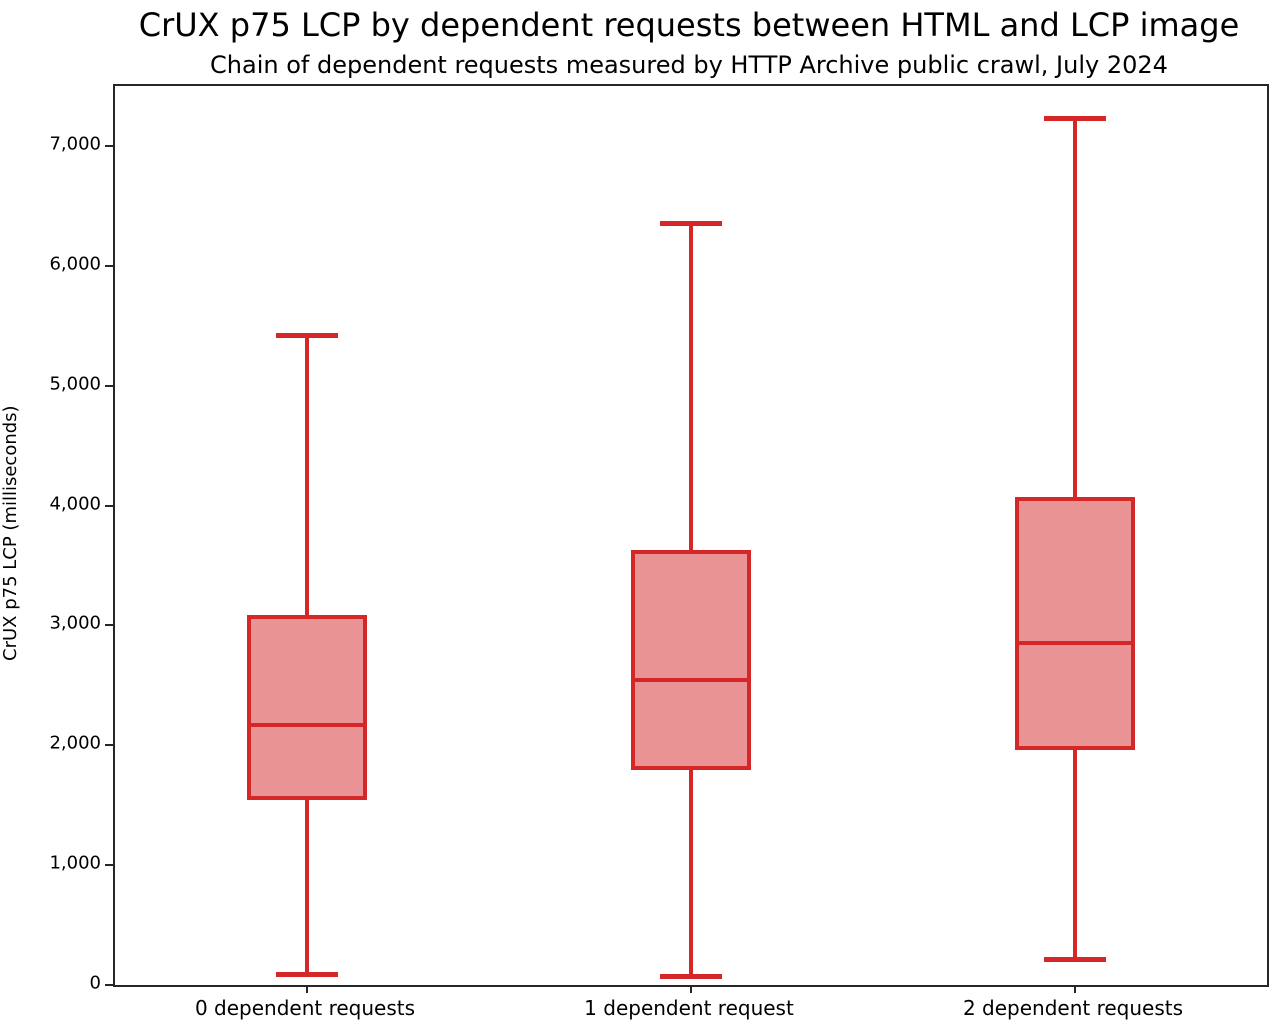  Describe the element at coordinates (1073, 1008) in the screenshot. I see `x-tick-label: 2 dependent requests` at that location.